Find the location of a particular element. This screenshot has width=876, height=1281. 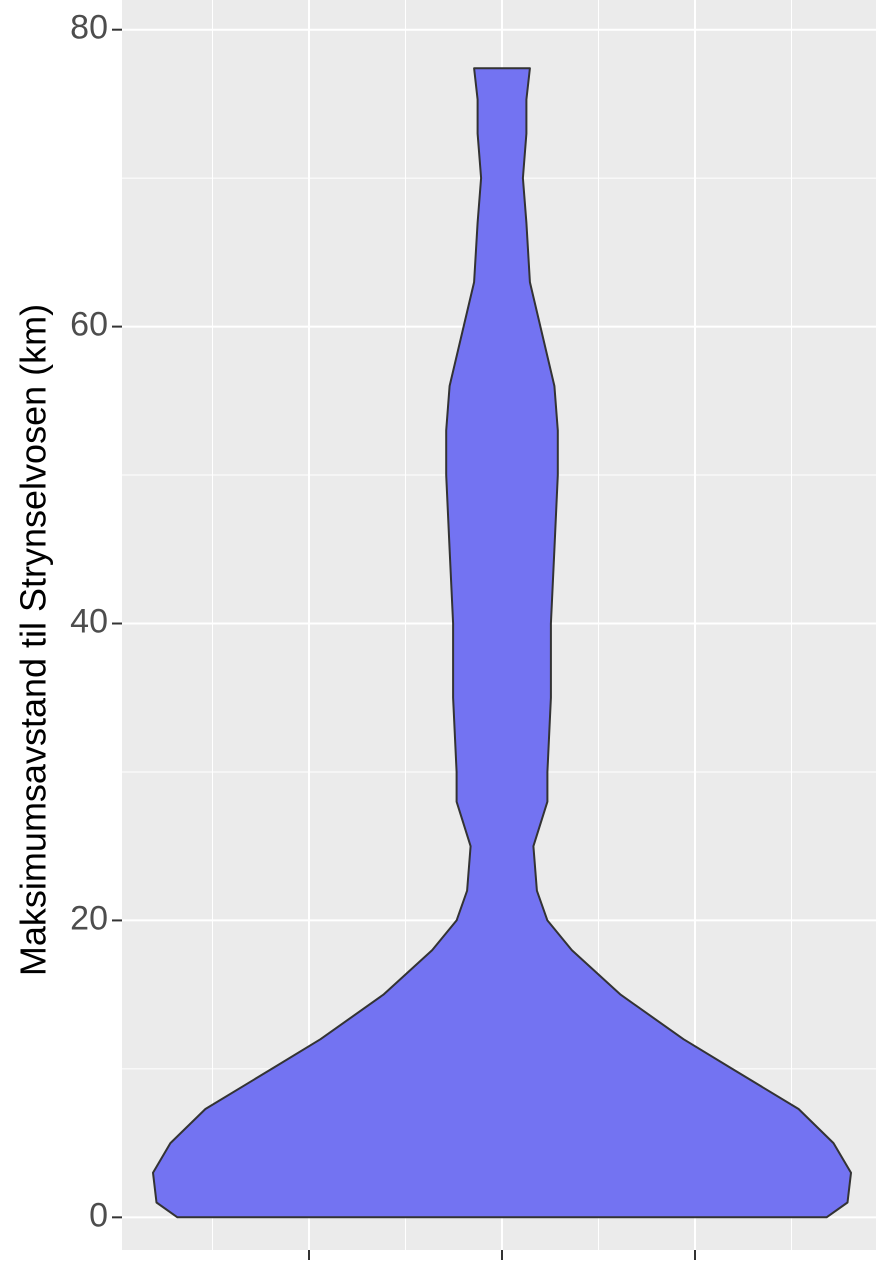

y-tick-label: 80 is located at coordinates (89, 28).